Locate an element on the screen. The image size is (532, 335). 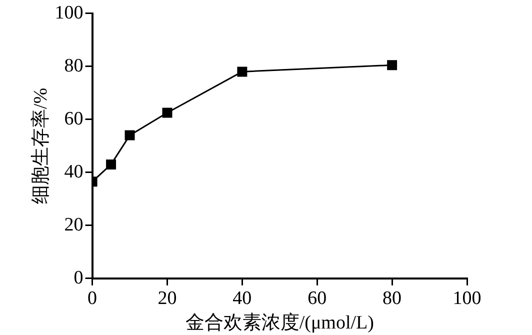
y-tick-label: 0 is located at coordinates (79, 277).